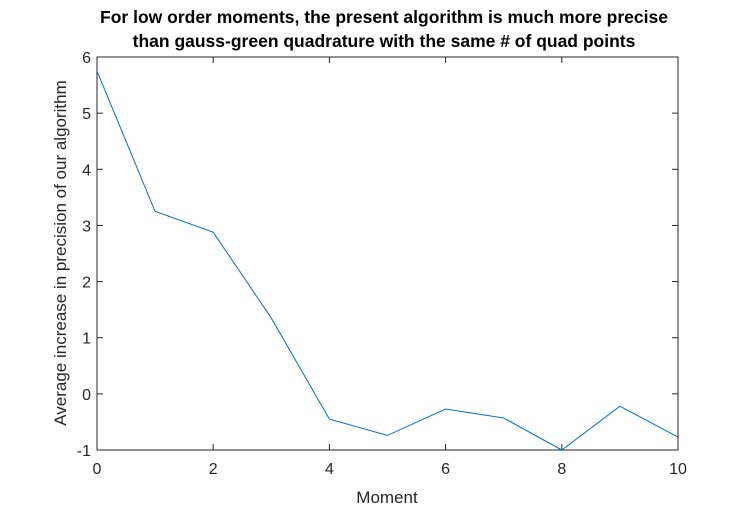  I want to click on x-axis-label: Moment, so click(387, 497).